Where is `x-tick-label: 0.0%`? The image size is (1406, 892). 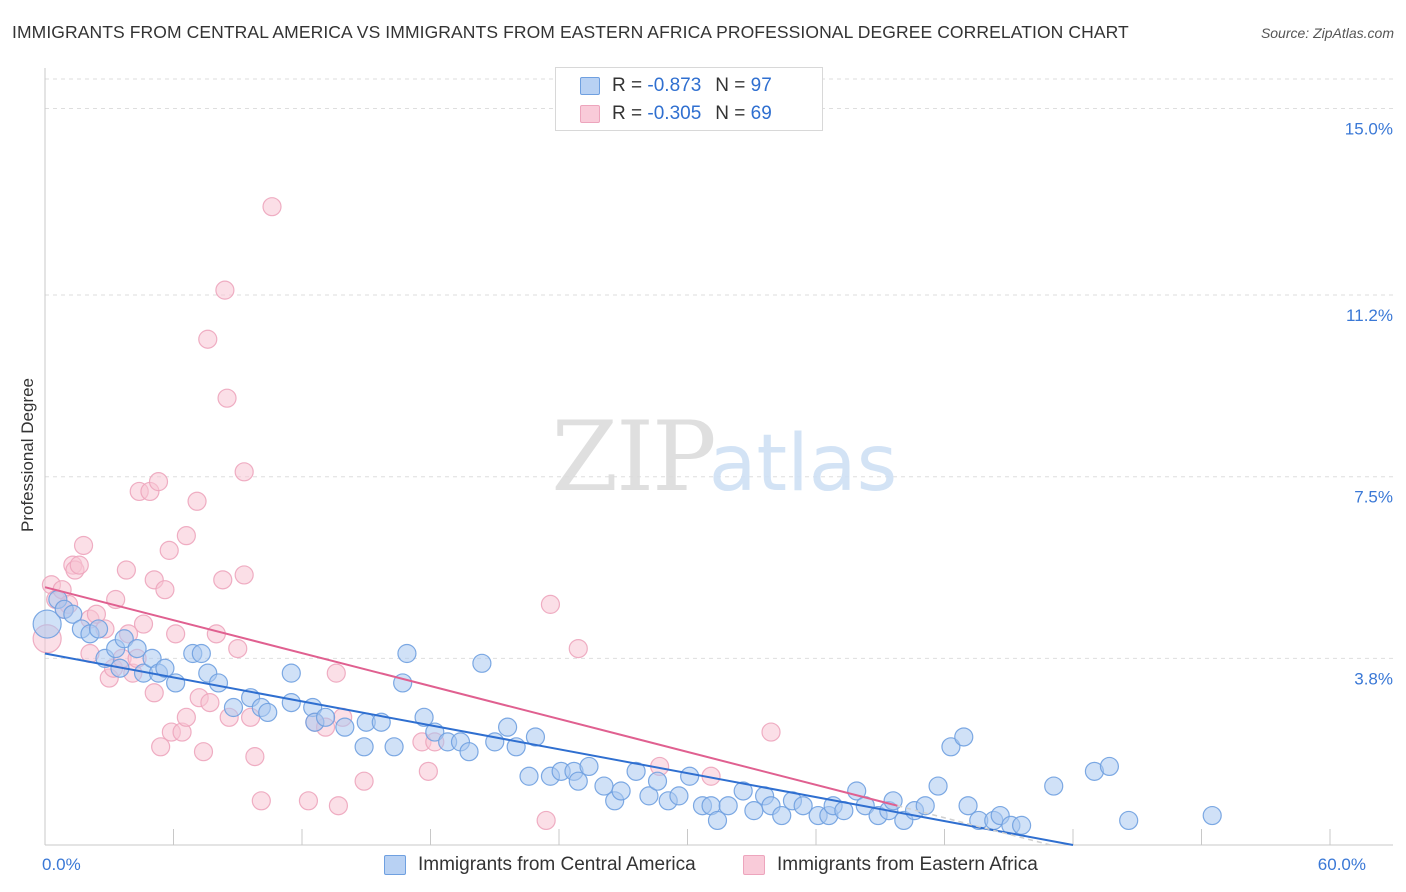 x-tick-label: 0.0% is located at coordinates (61, 864).